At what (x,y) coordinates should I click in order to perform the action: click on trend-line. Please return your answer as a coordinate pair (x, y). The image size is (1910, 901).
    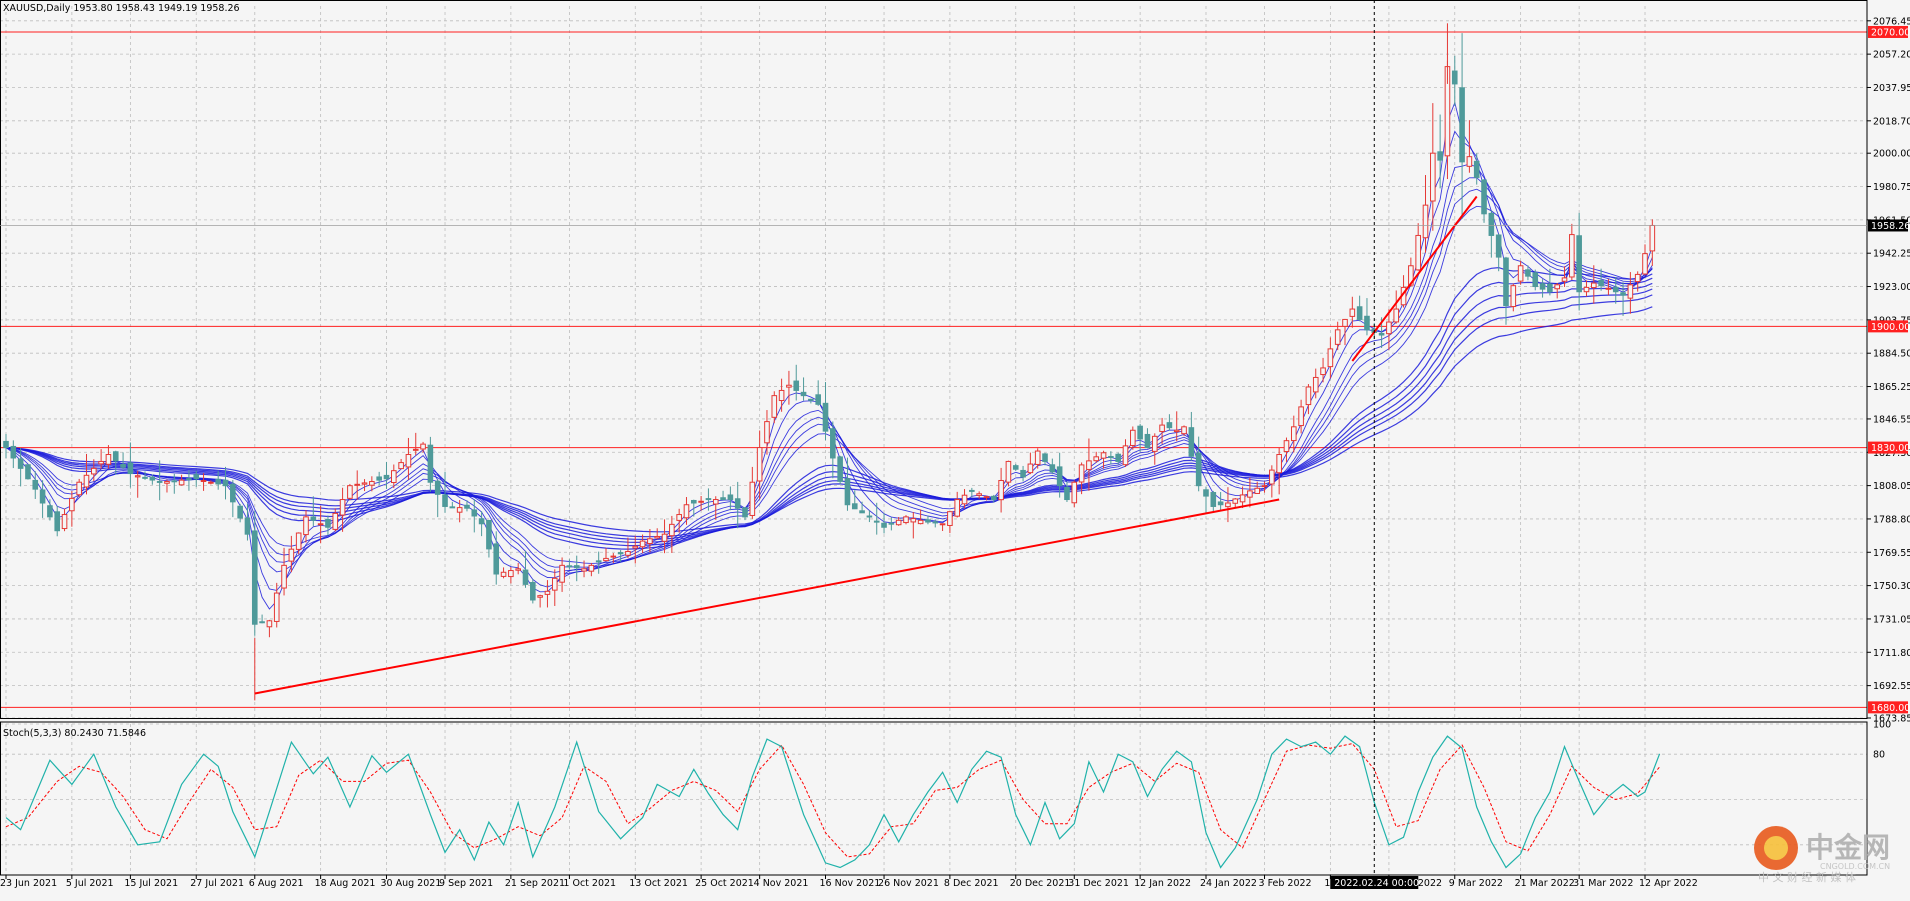
    Looking at the image, I should click on (1414, 278).